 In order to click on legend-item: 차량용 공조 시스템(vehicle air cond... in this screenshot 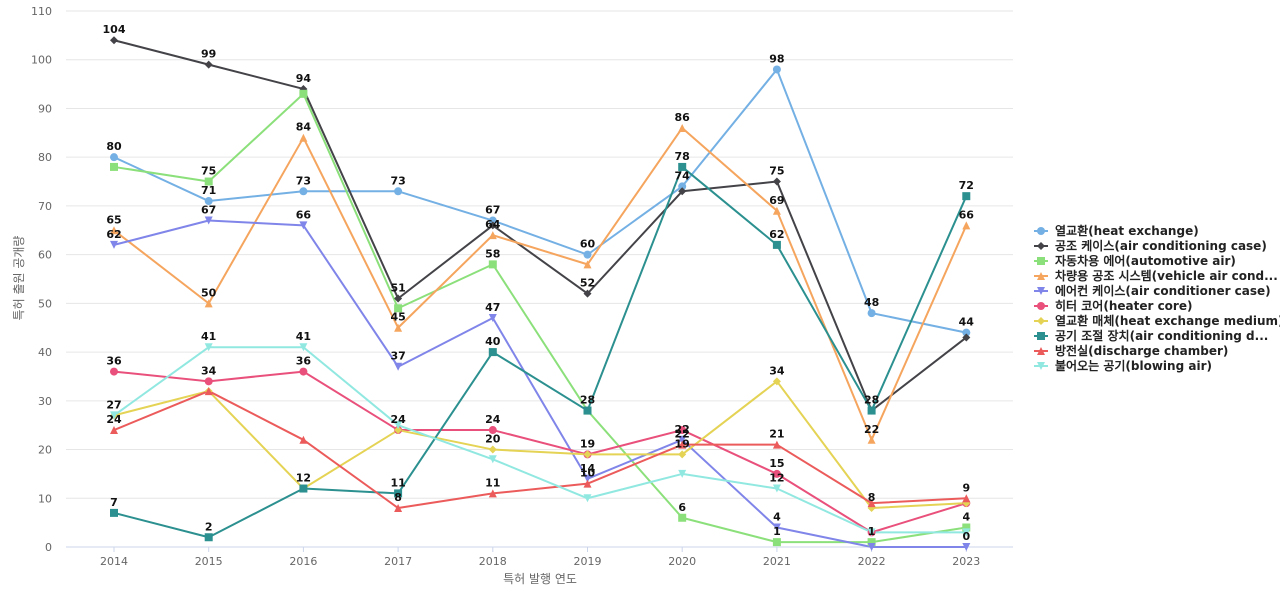, I will do `click(1156, 275)`.